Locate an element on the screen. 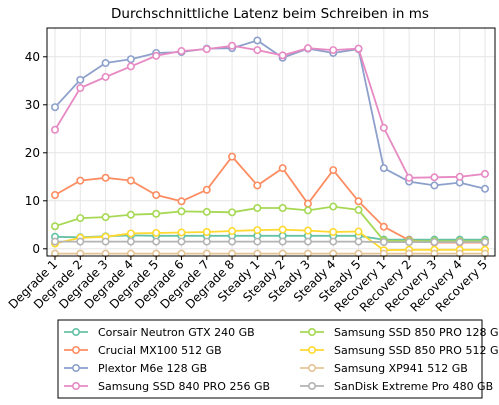  legend-item: Plextor M6e 128 GB is located at coordinates (135, 368).